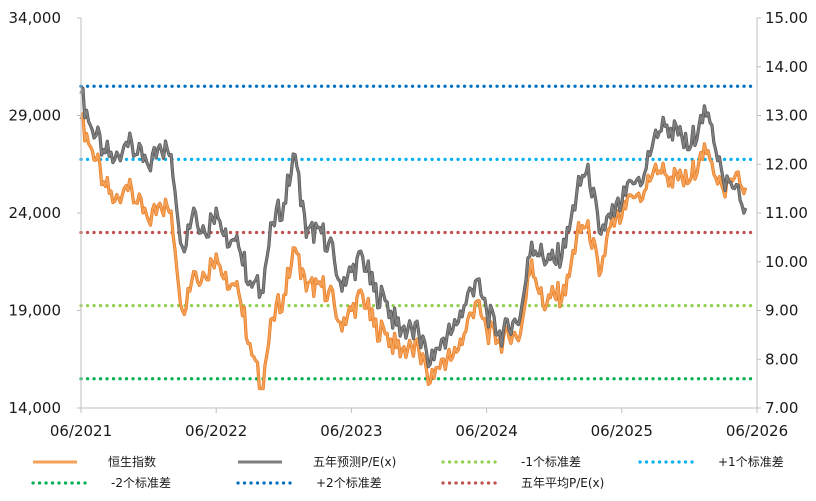 Image resolution: width=816 pixels, height=501 pixels. What do you see at coordinates (562, 483) in the screenshot?
I see `legend-label-6: 五年平均P/E(x)` at bounding box center [562, 483].